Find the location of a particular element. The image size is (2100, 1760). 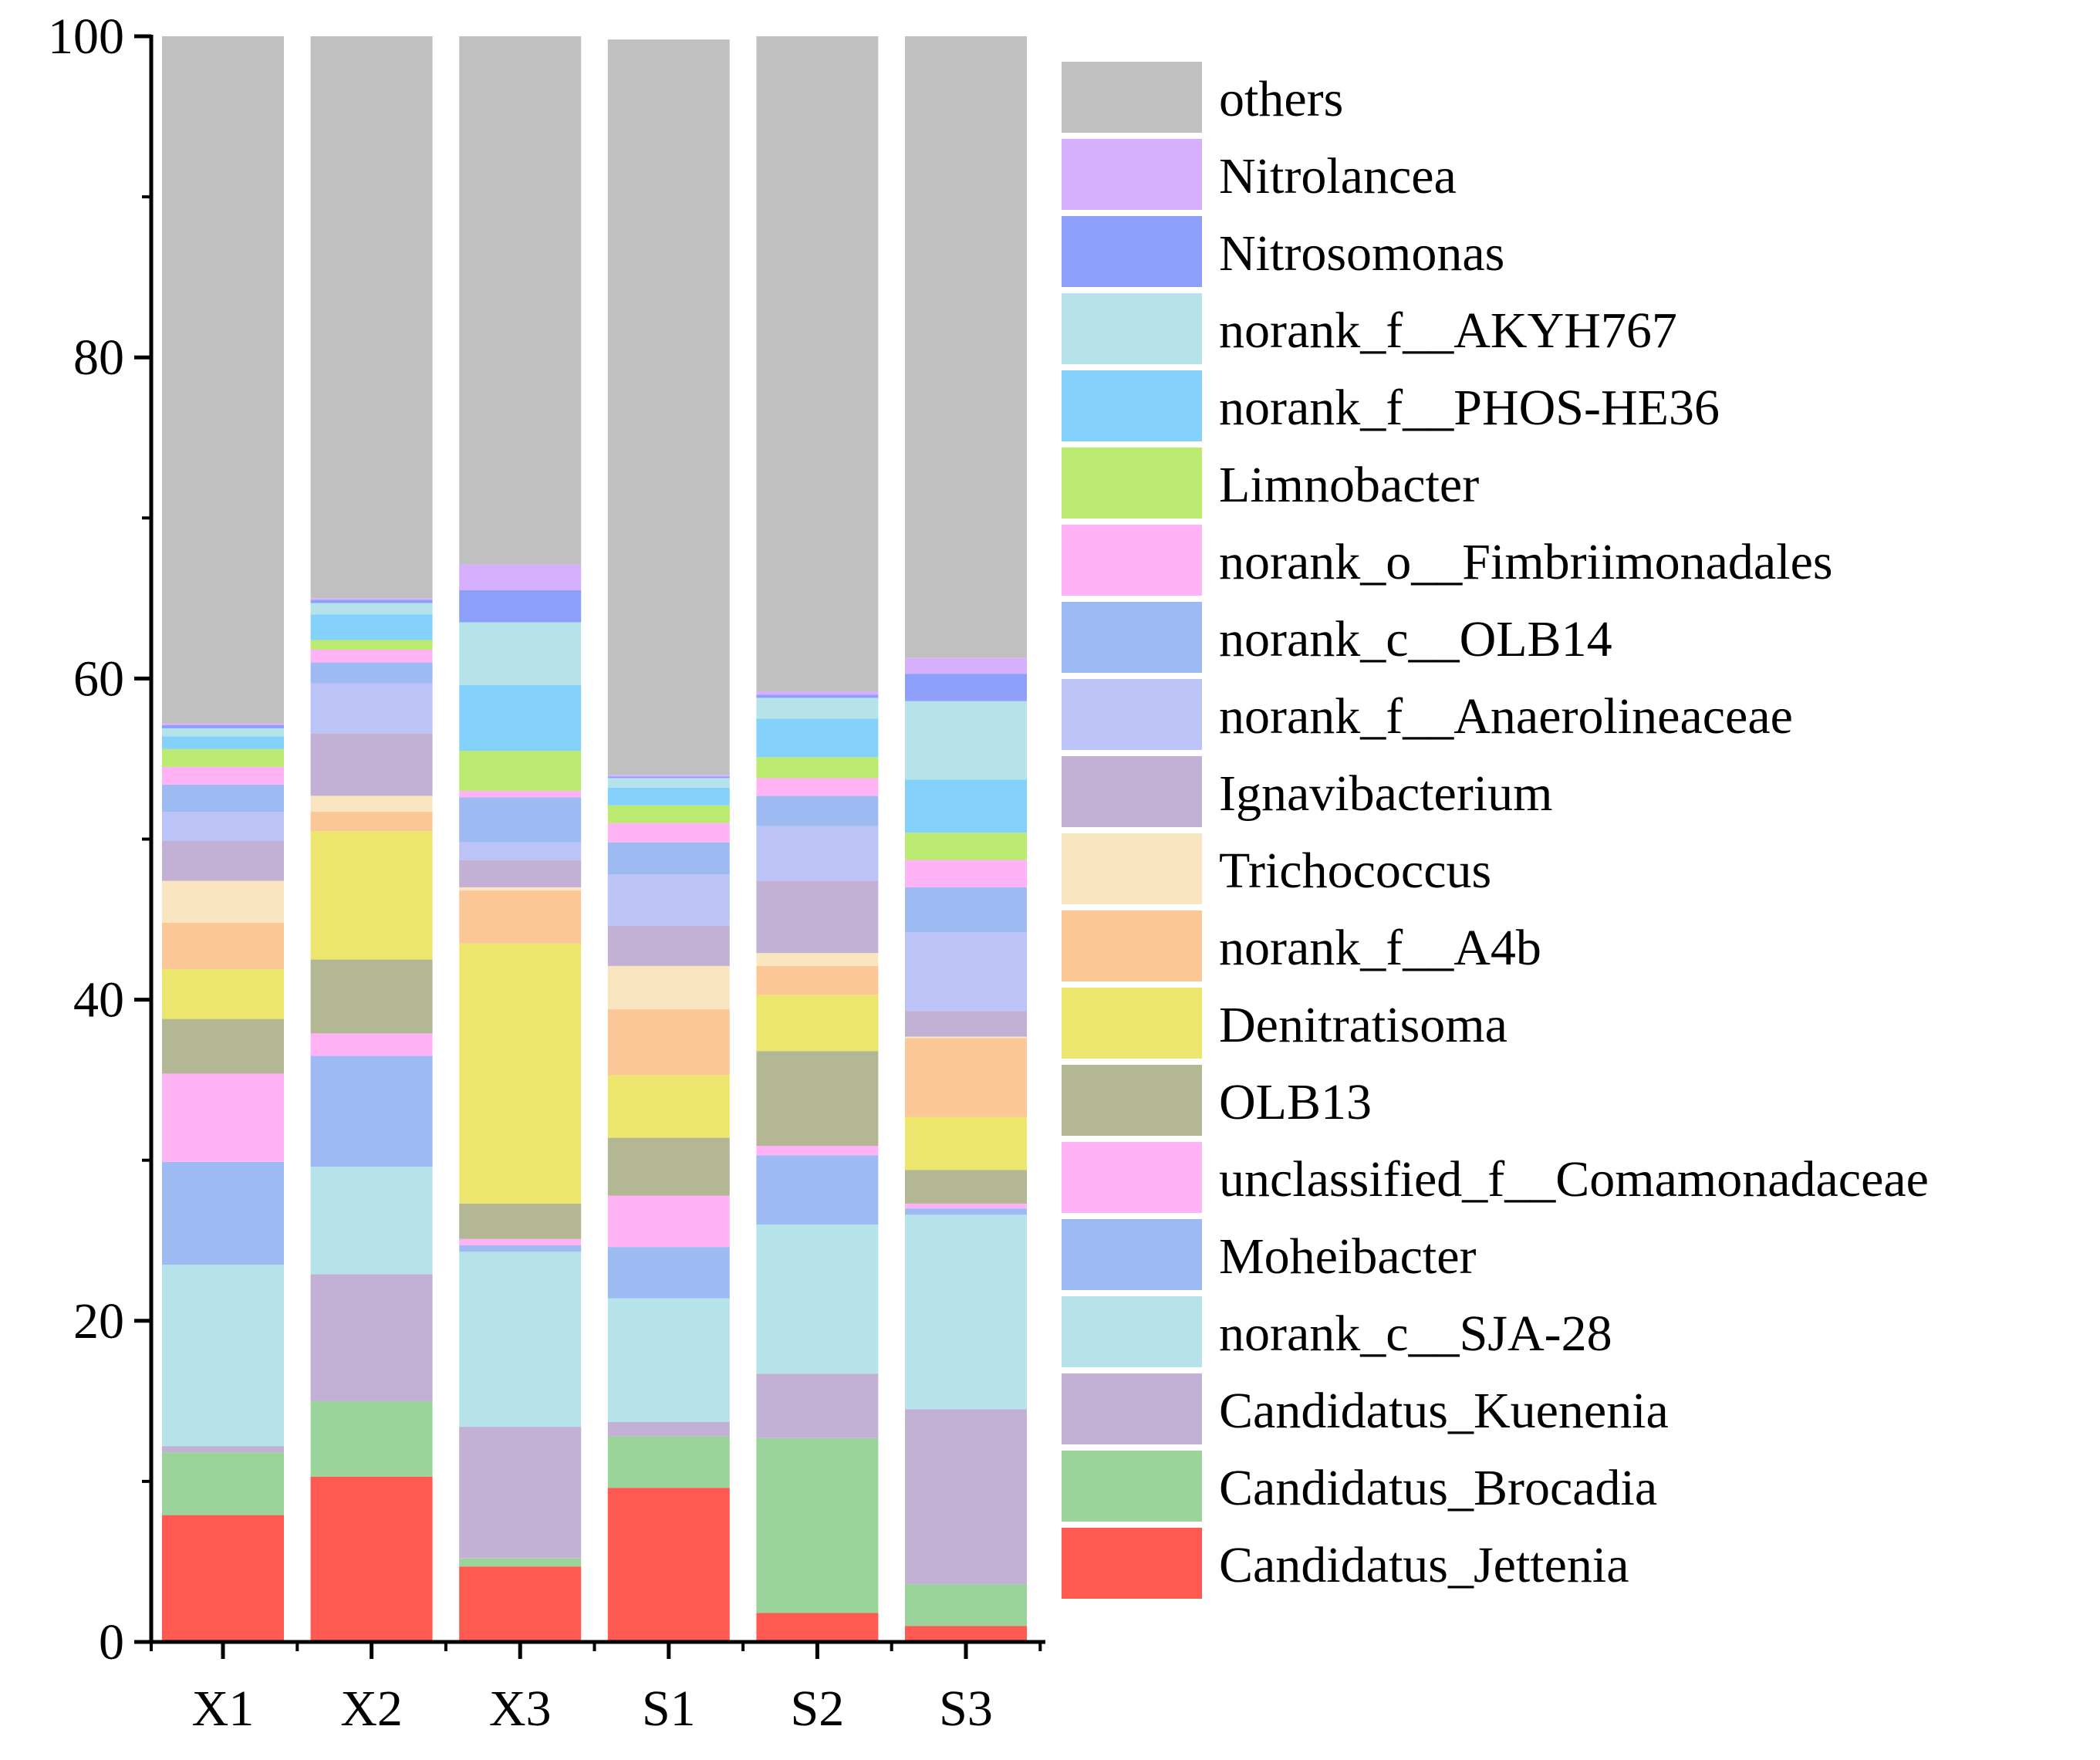

legend-label: others is located at coordinates (1281, 99).